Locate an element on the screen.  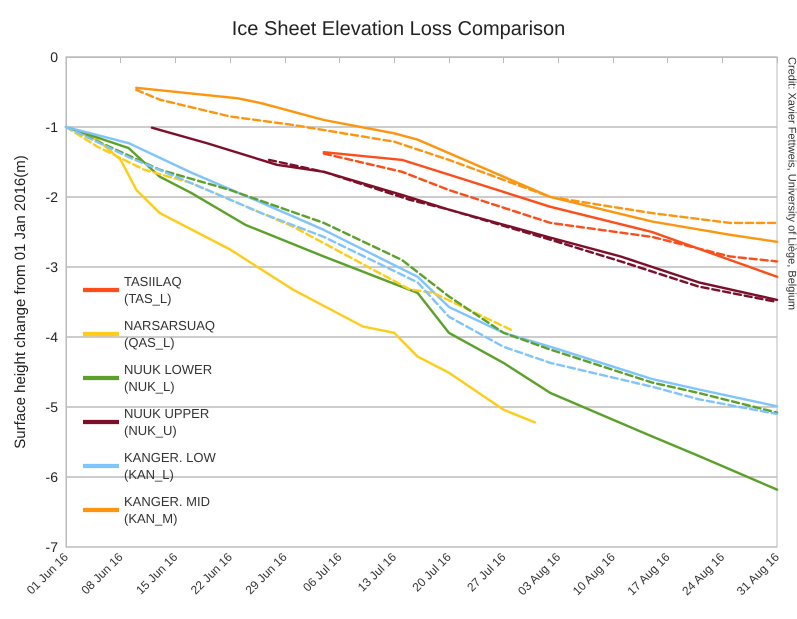
y-tick-label: -7 is located at coordinates (52, 547).